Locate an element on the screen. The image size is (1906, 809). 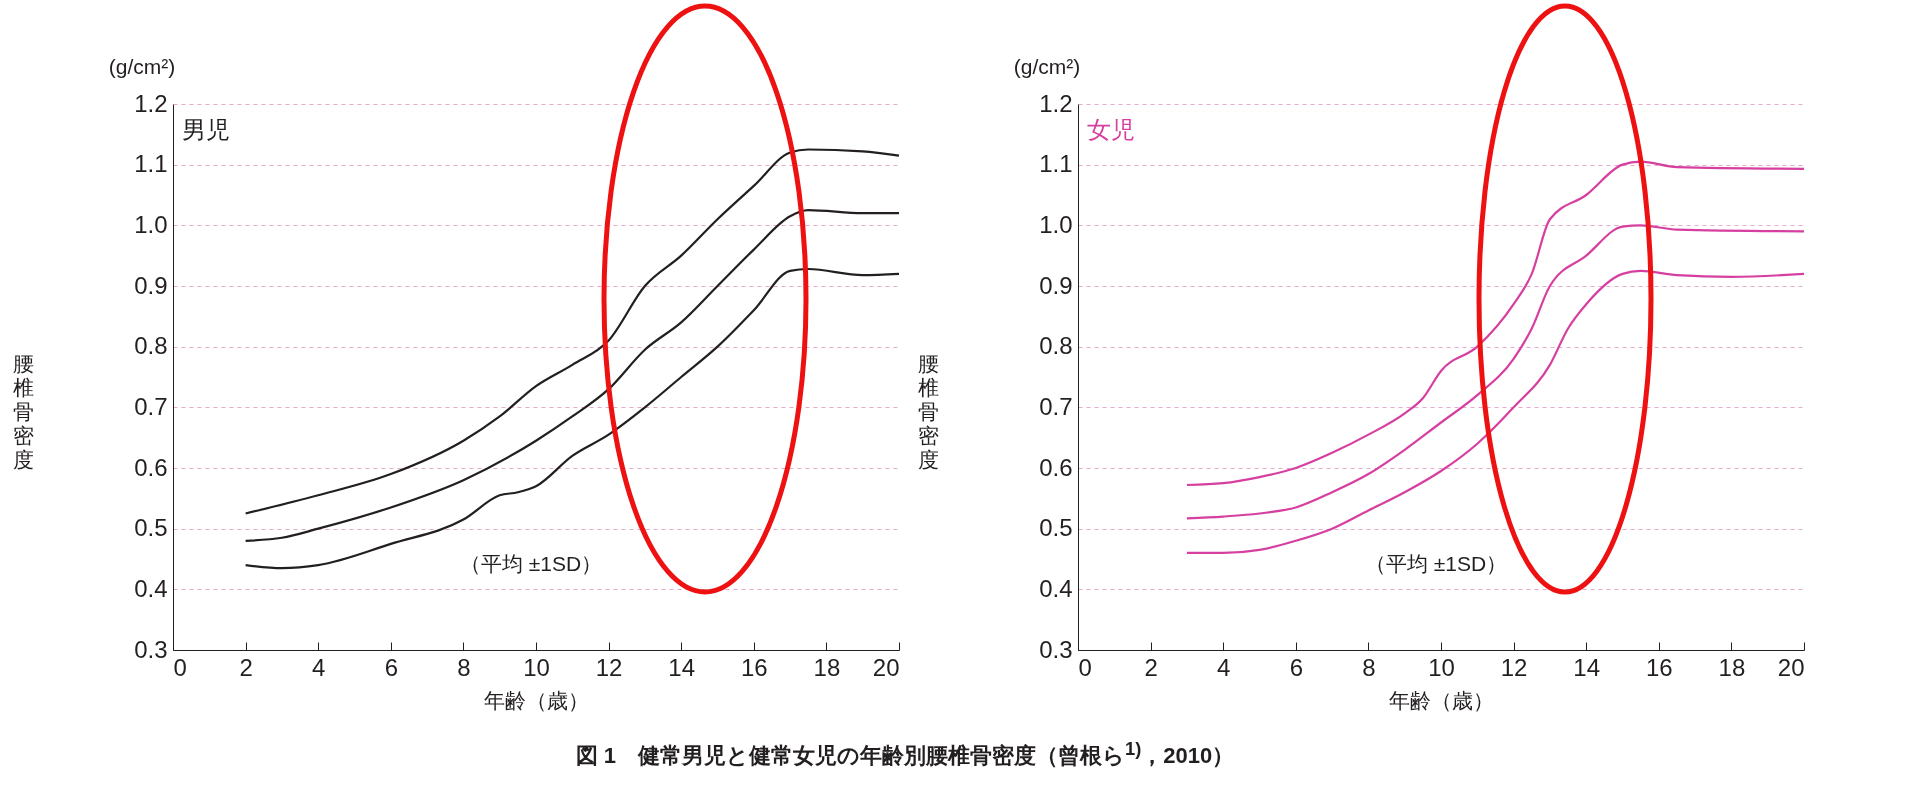
text: 男児 is located at coordinates (206, 129).